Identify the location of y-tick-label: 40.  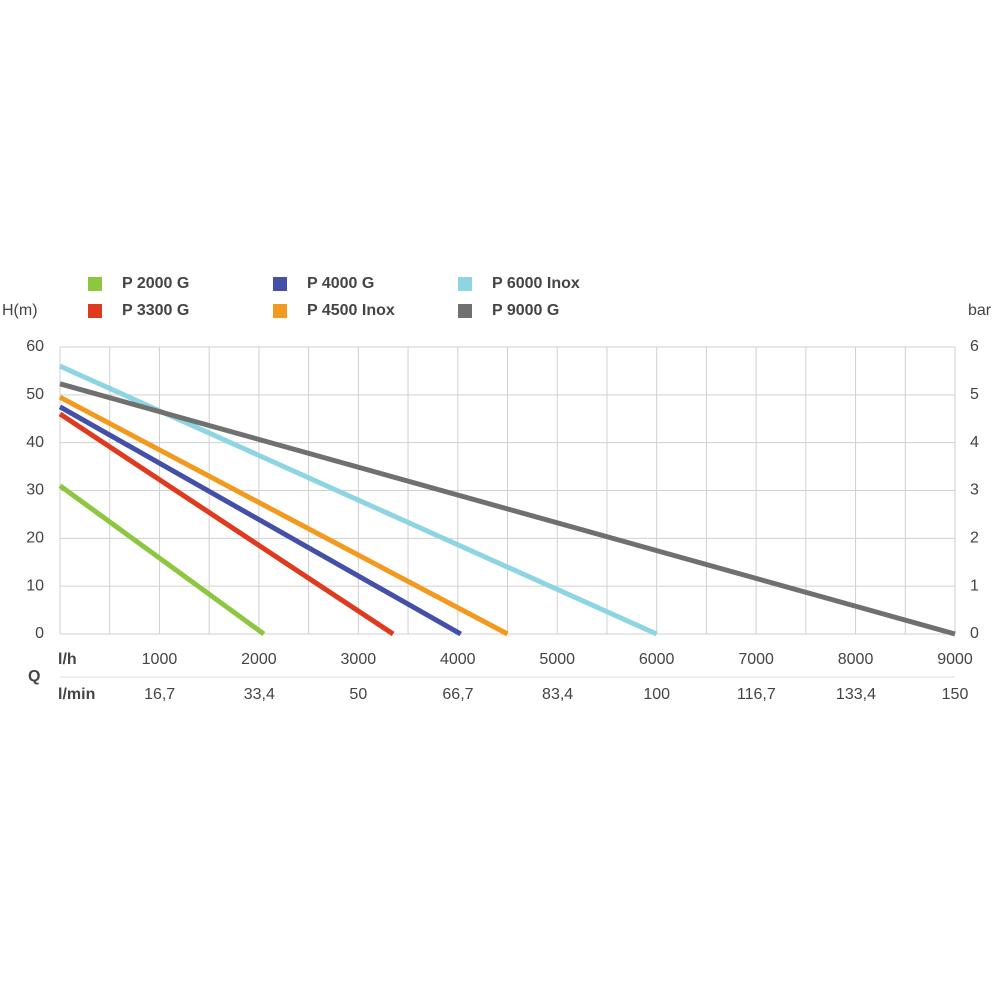
(35, 442).